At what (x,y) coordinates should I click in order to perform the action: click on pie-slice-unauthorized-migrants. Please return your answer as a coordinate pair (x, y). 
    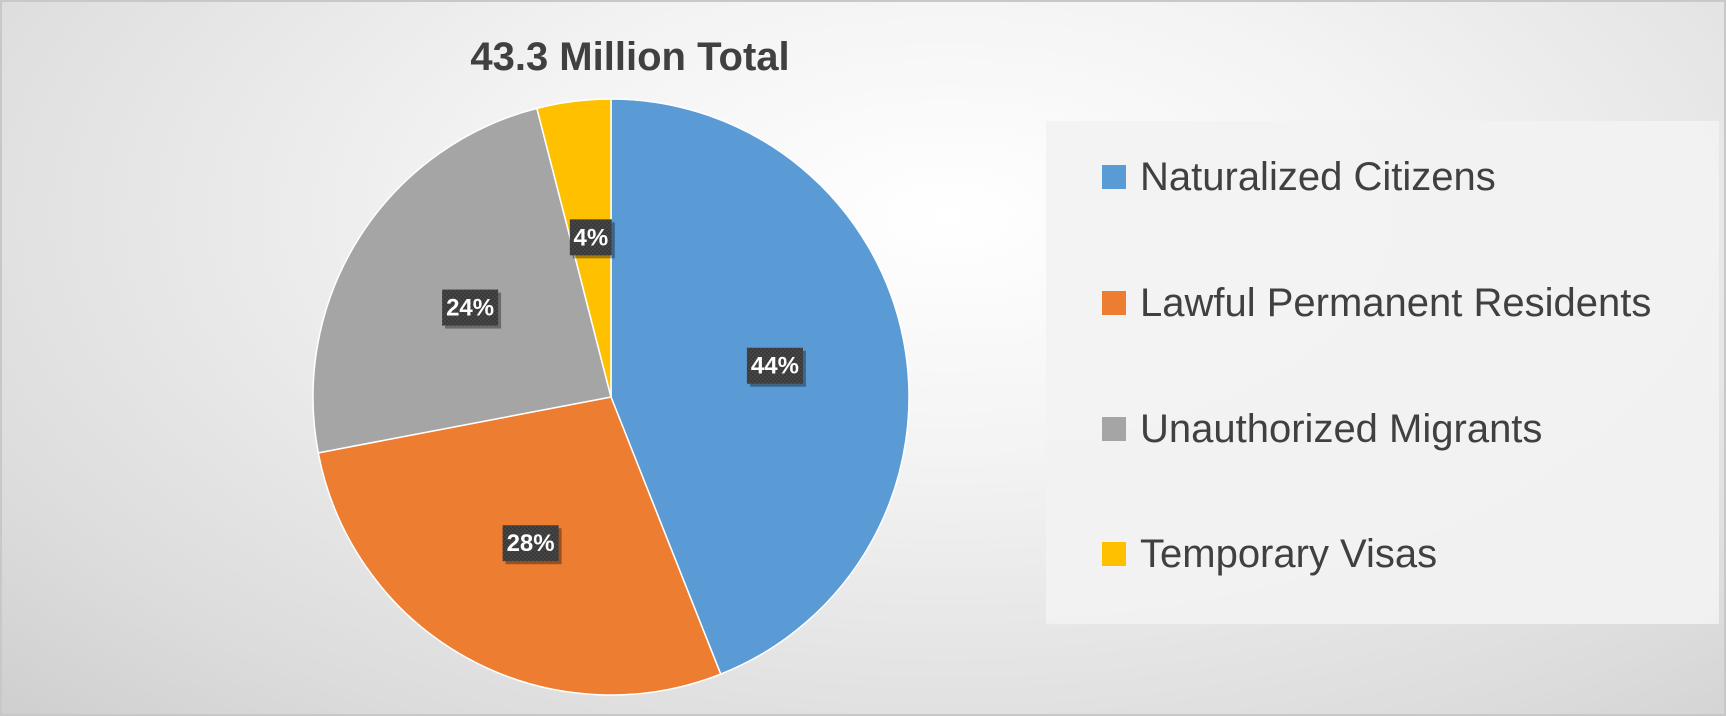
    Looking at the image, I should click on (462, 280).